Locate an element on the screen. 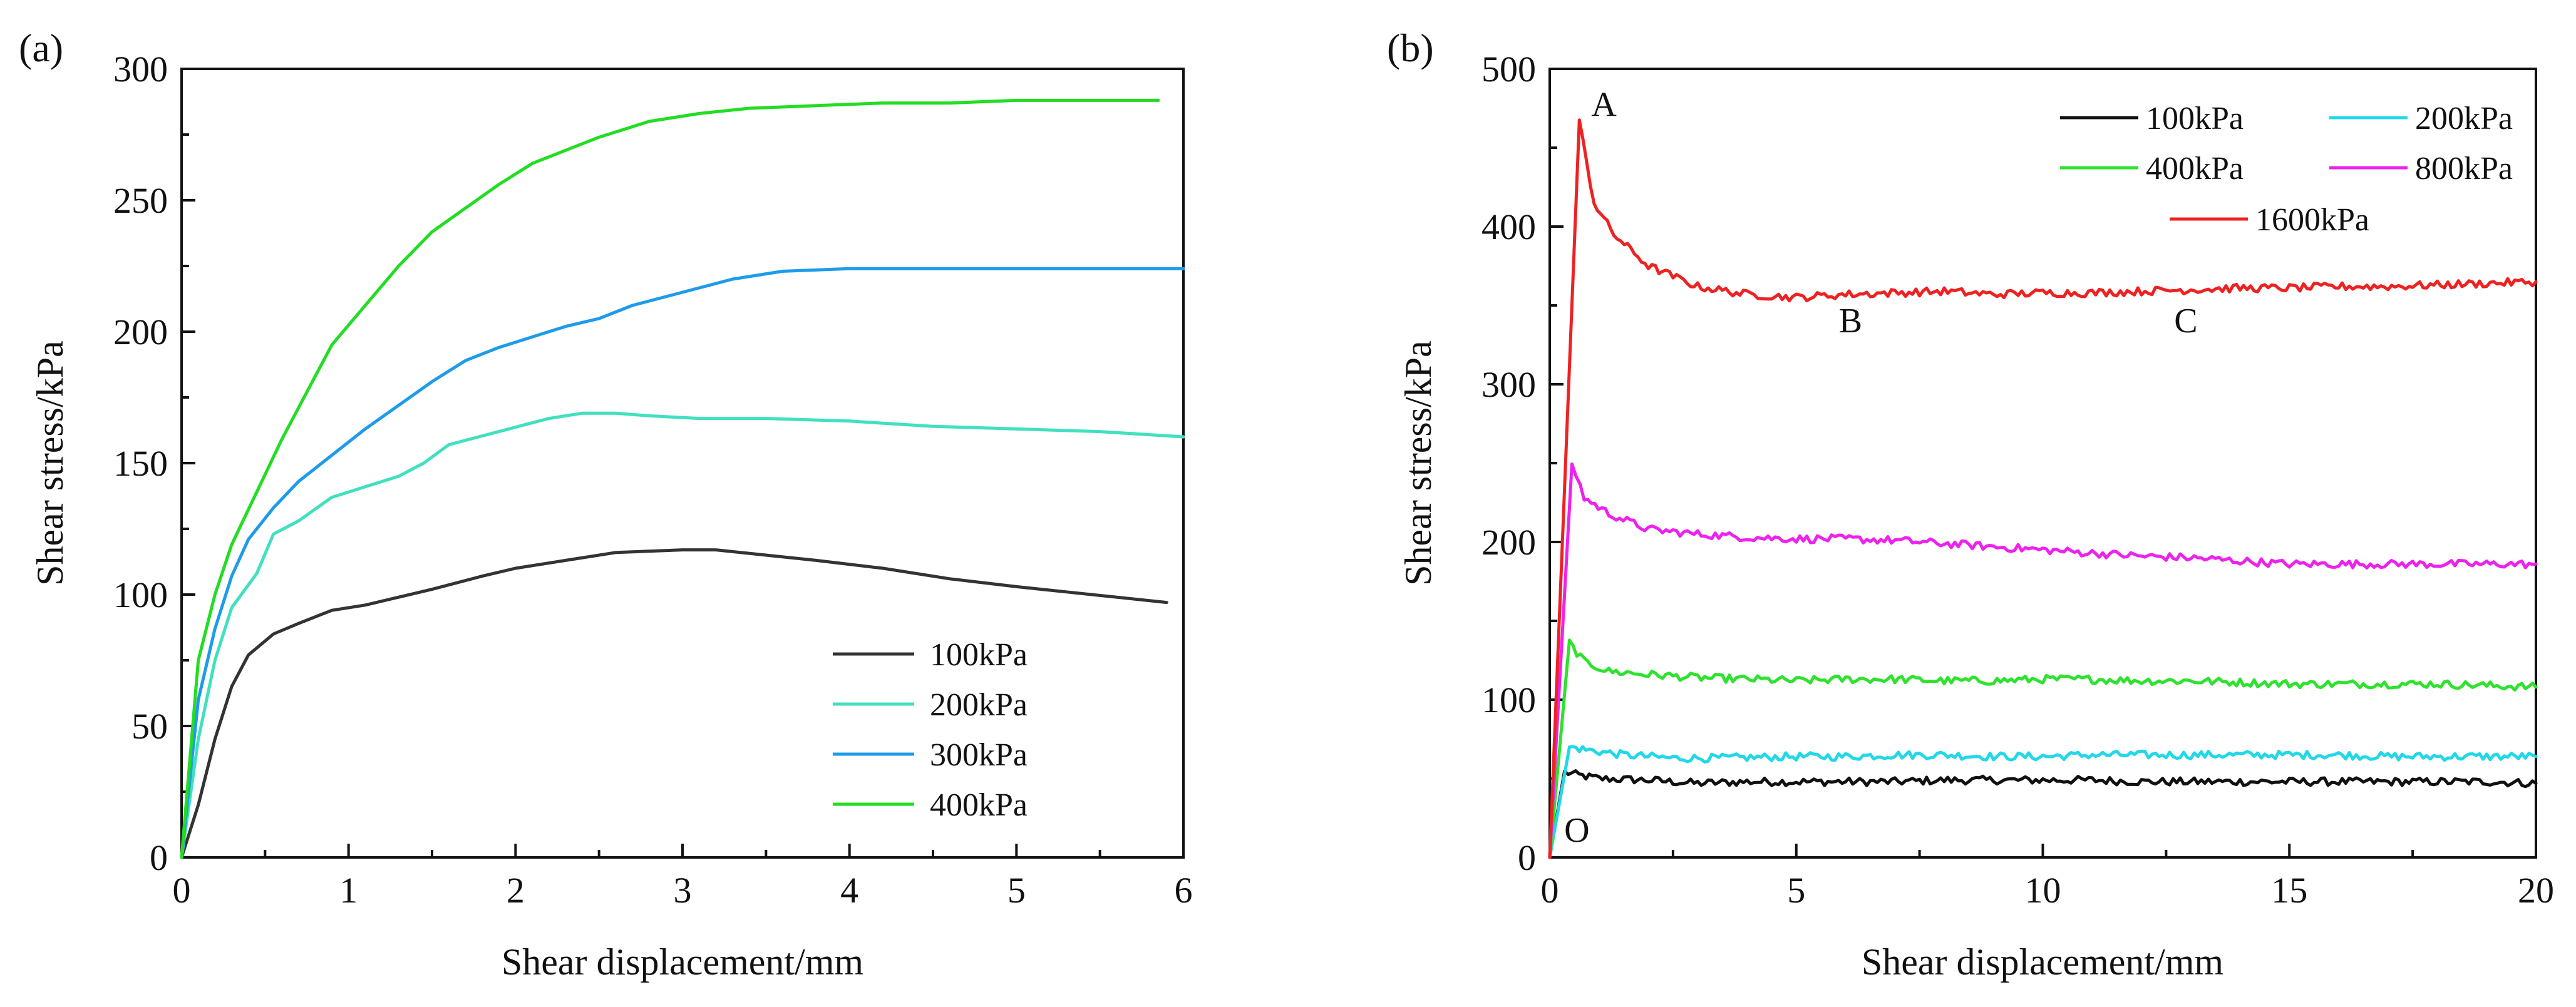  panel-b-y-tick-label: 300 is located at coordinates (1508, 384).